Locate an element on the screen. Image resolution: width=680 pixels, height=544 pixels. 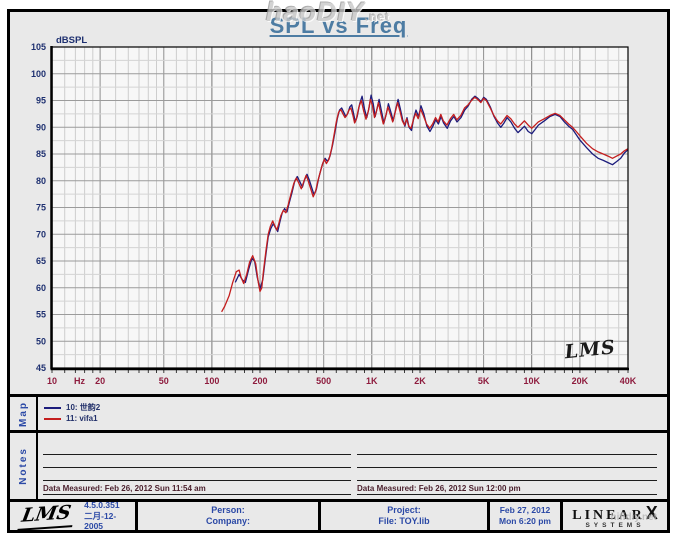
linearx-logo: LINEARX SYSTEMS hifidiy.net is located at coordinates (613, 516).